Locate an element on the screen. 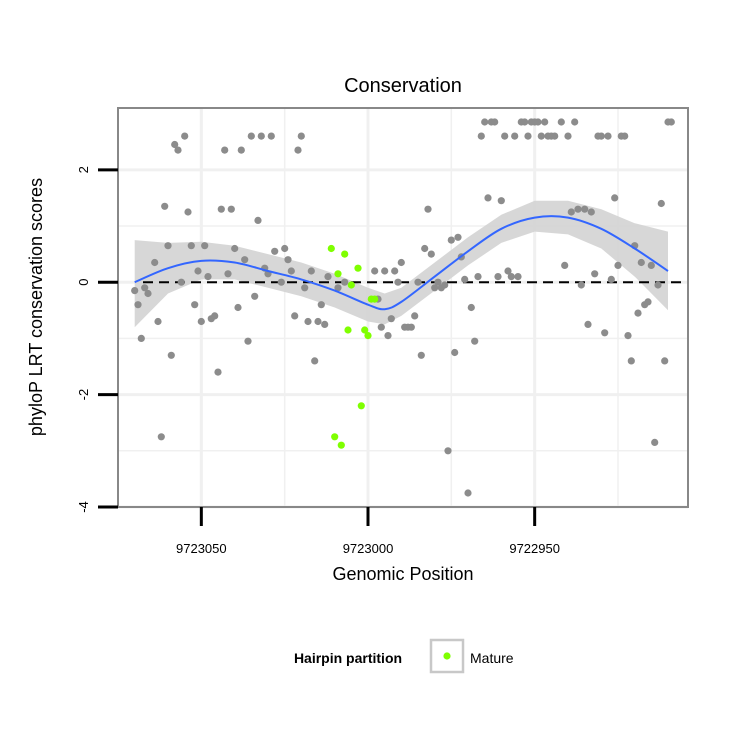  loess-smooth-line is located at coordinates (401, 263).